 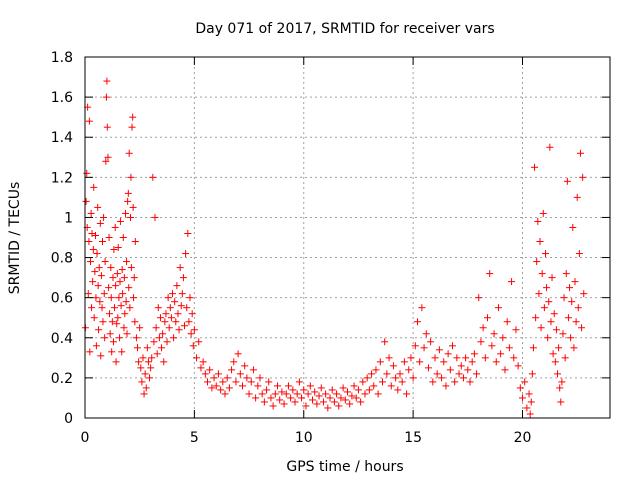 What do you see at coordinates (62, 58) in the screenshot?
I see `y-tick-label: 1.8` at bounding box center [62, 58].